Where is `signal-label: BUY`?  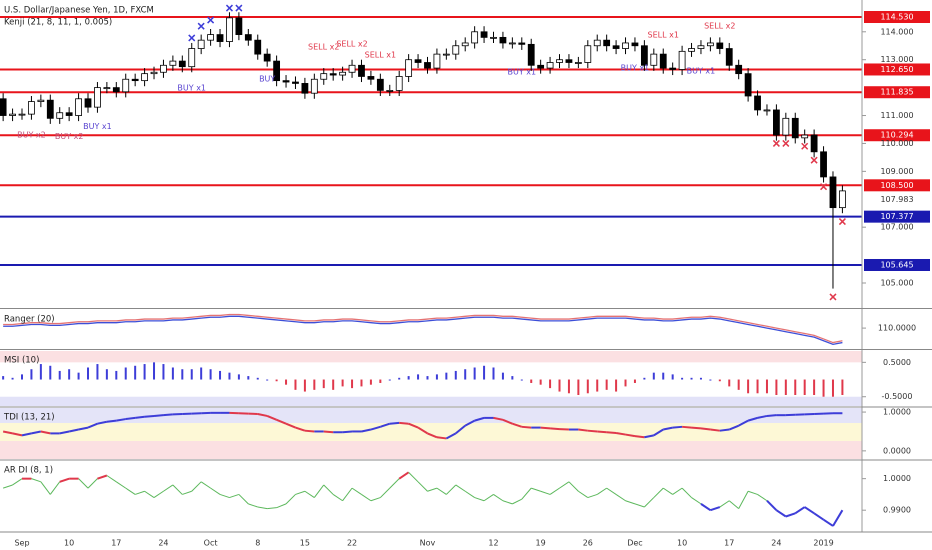
signal-label: BUY is located at coordinates (267, 78).